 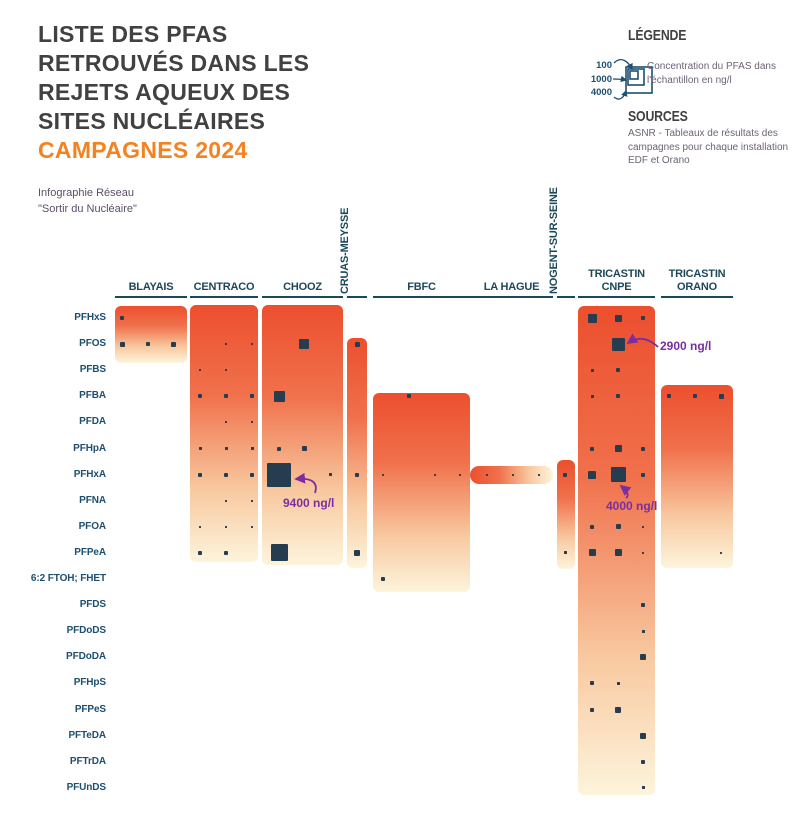 I want to click on row-label: PFTrDA, so click(x=87, y=761).